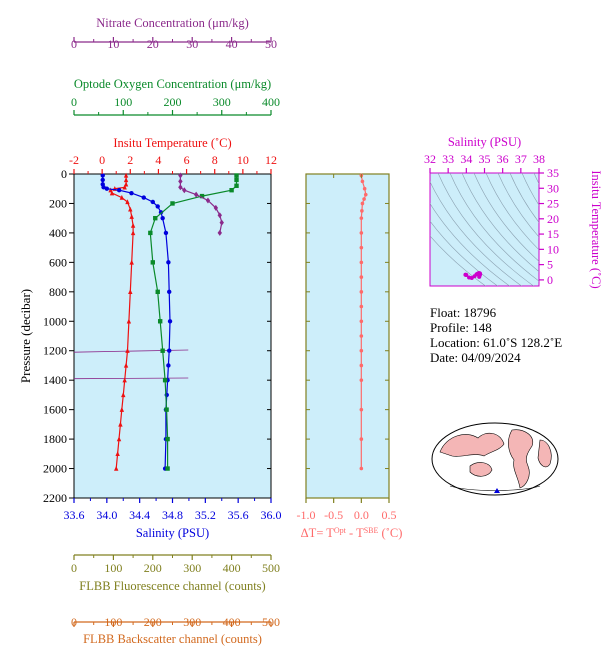 This screenshot has width=609, height=663. I want to click on y-tick-label: 600, so click(58, 262).